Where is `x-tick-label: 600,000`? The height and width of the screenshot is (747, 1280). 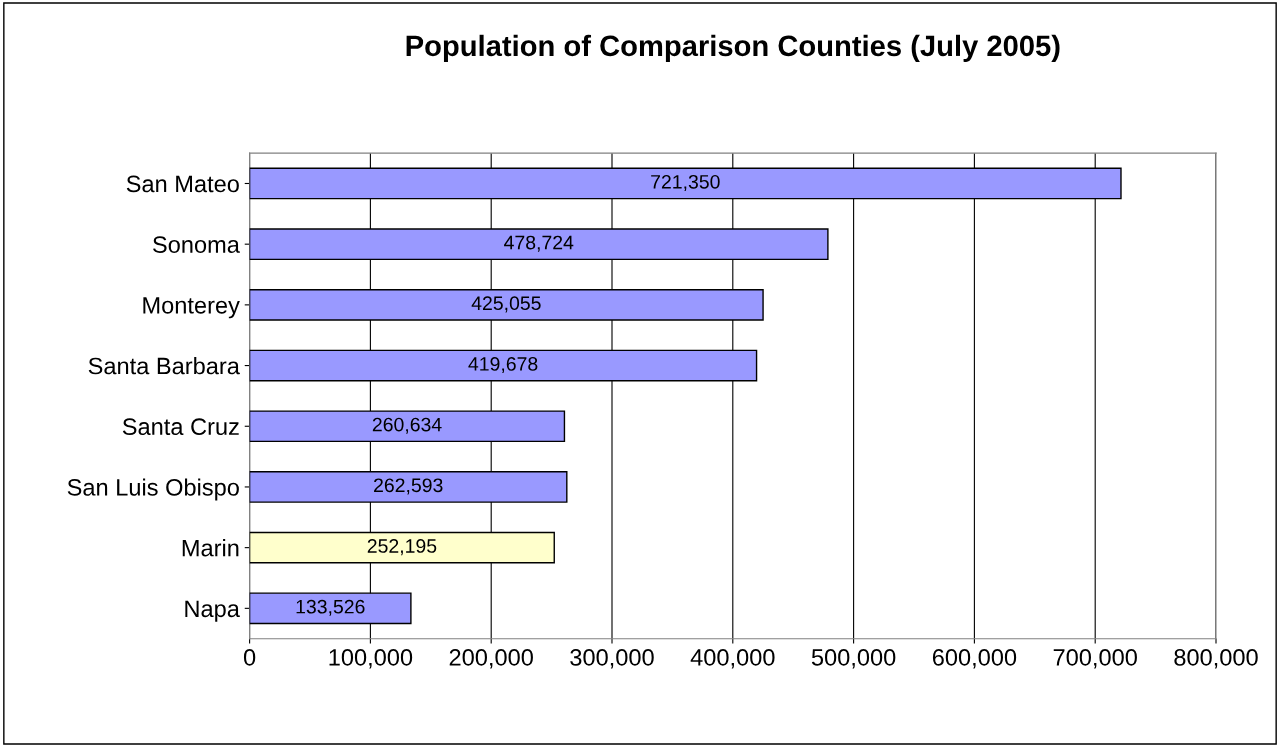 x-tick-label: 600,000 is located at coordinates (974, 659).